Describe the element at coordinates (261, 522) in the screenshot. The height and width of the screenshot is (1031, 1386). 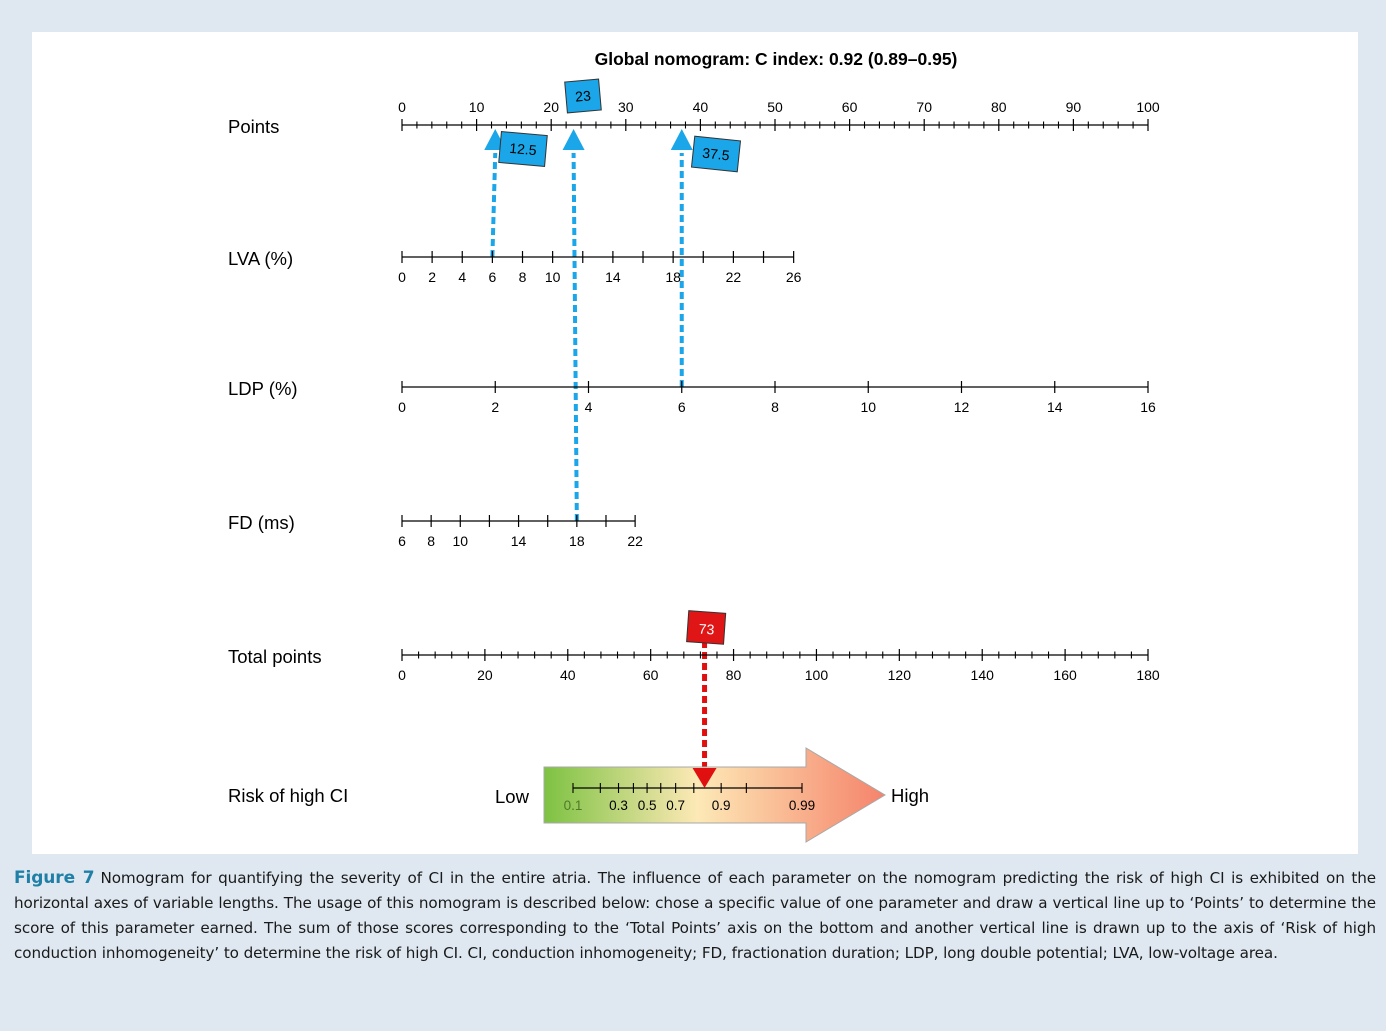
I see `axis-label-fd: FD (ms)` at that location.